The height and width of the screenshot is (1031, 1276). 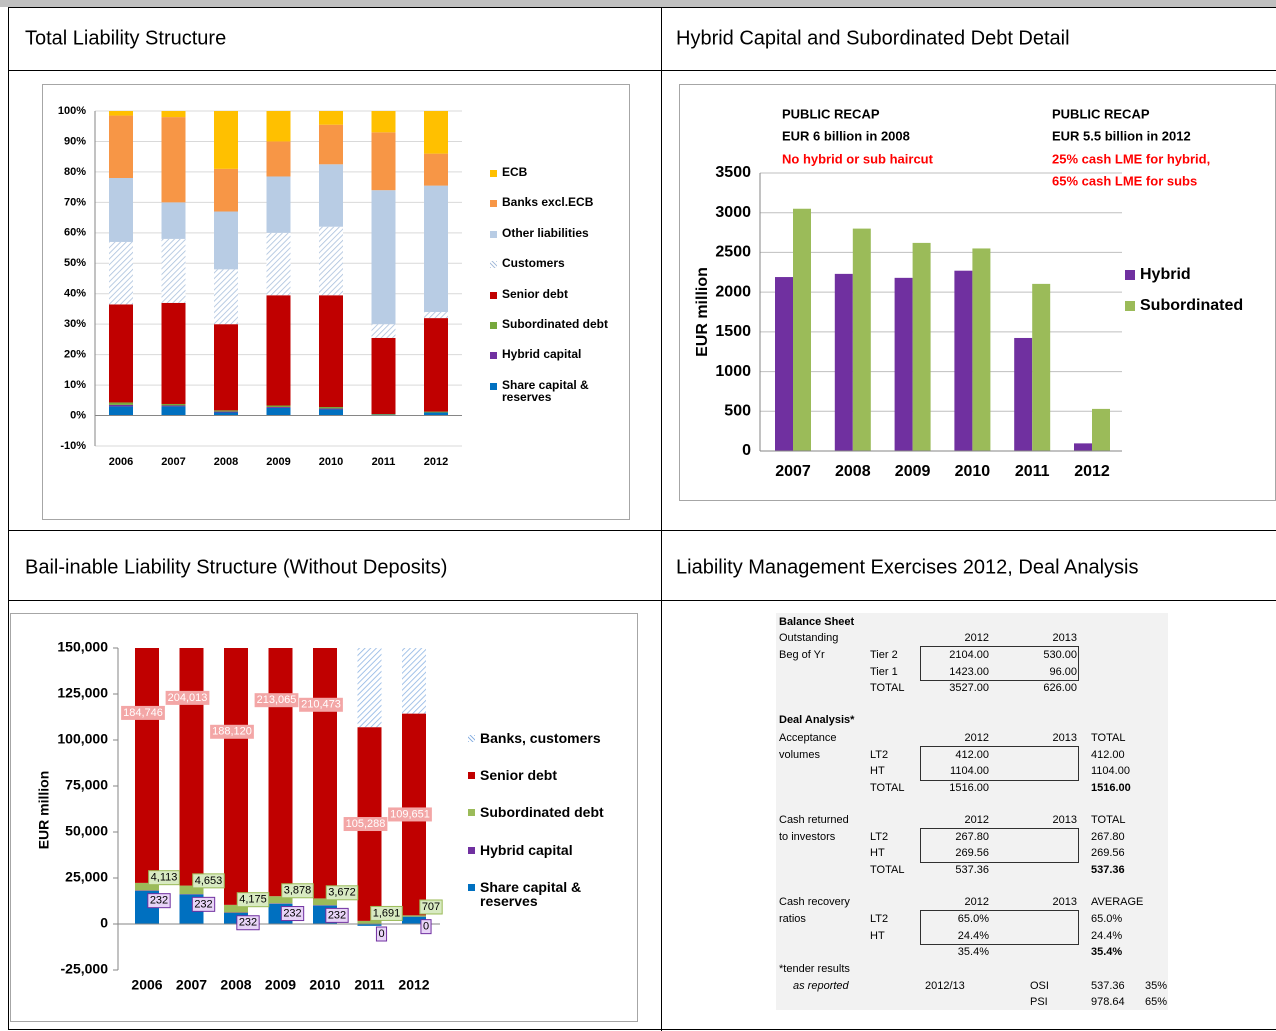 I want to click on data-label: 232, so click(x=337, y=915).